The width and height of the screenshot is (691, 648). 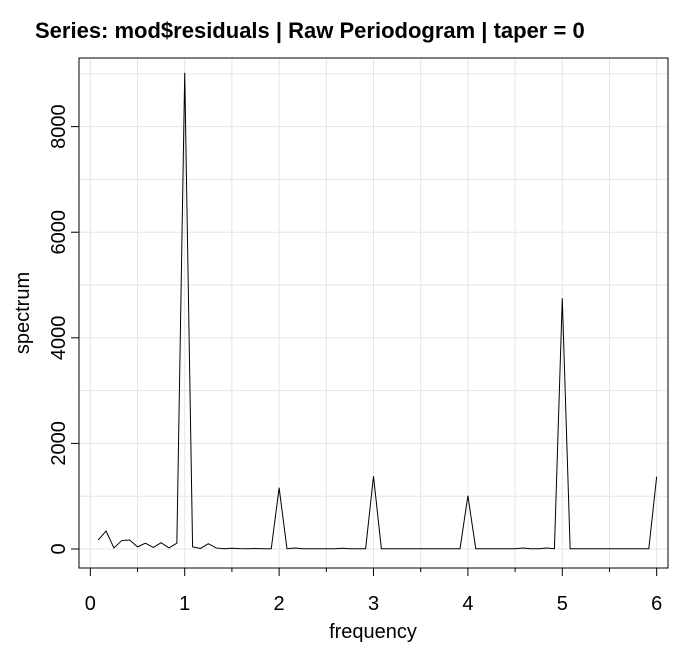 I want to click on x-axis: 0 1 2 3 4 5 6, so click(x=373, y=591).